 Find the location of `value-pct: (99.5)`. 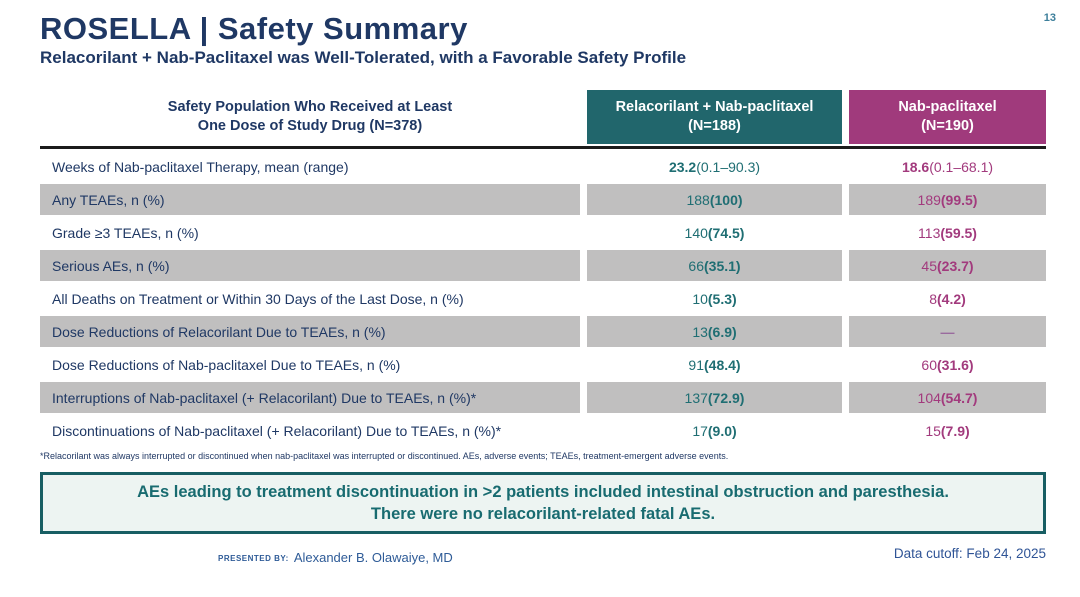

value-pct: (99.5) is located at coordinates (959, 199).